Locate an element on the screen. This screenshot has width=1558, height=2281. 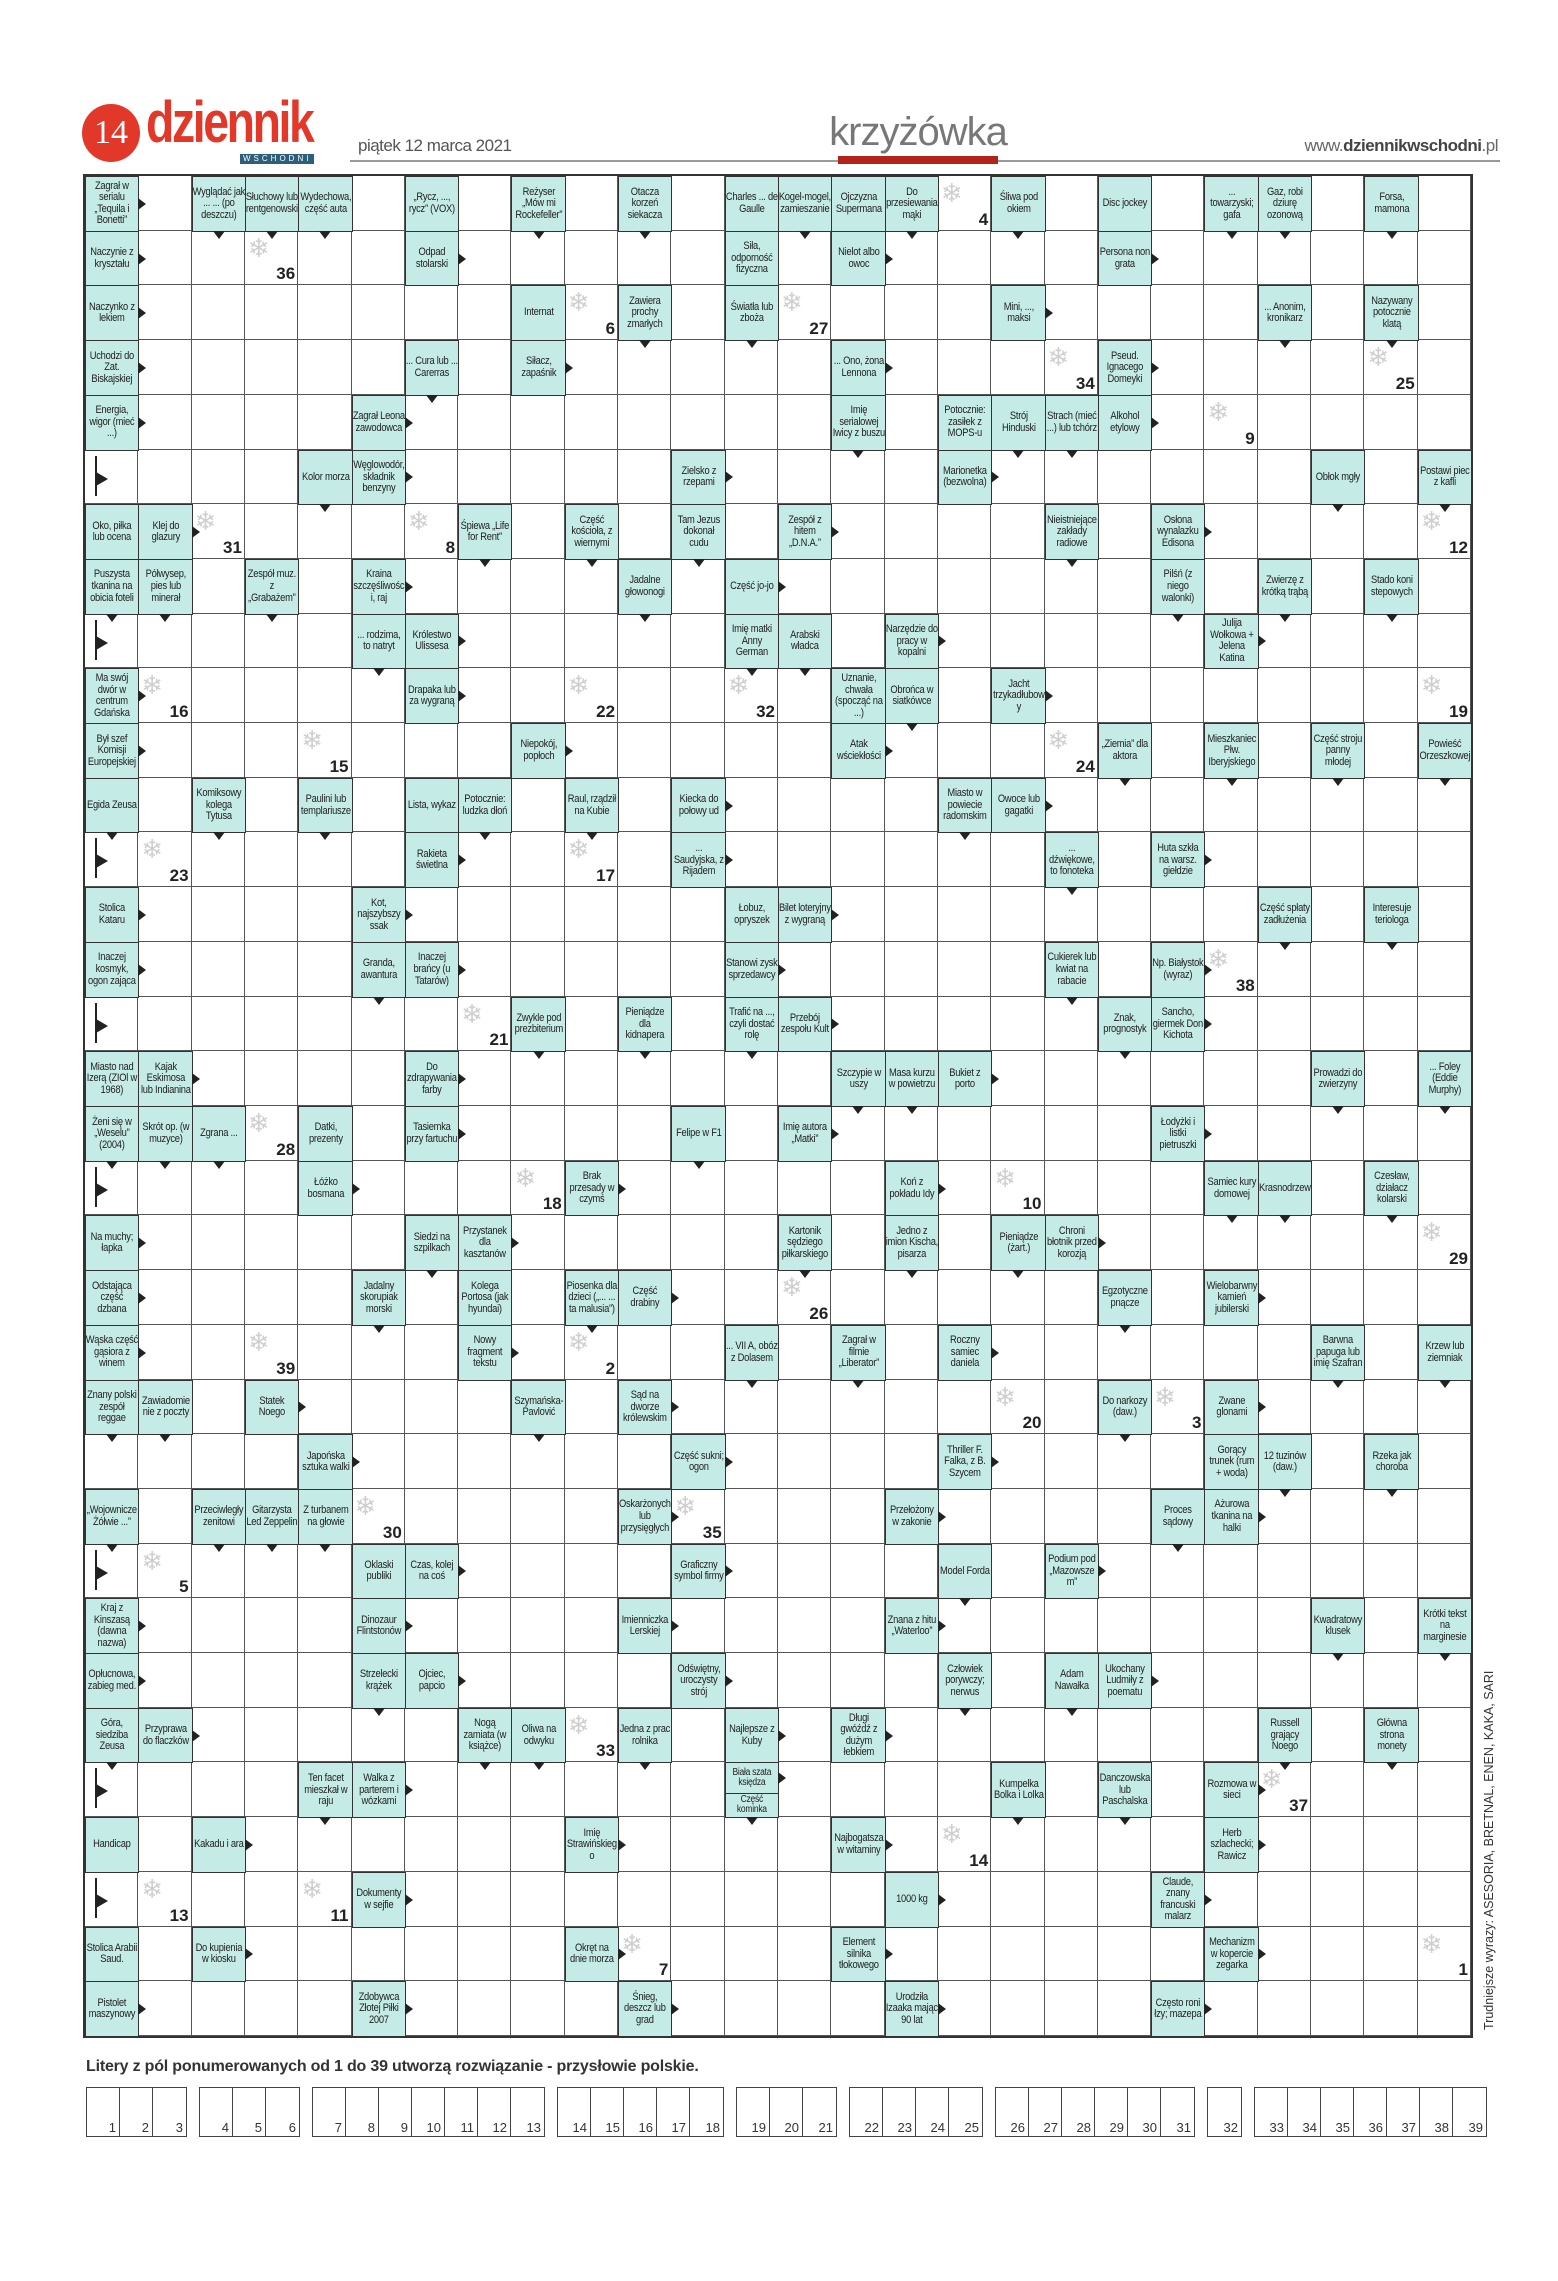
solution-box: 31 is located at coordinates (1177, 2112).